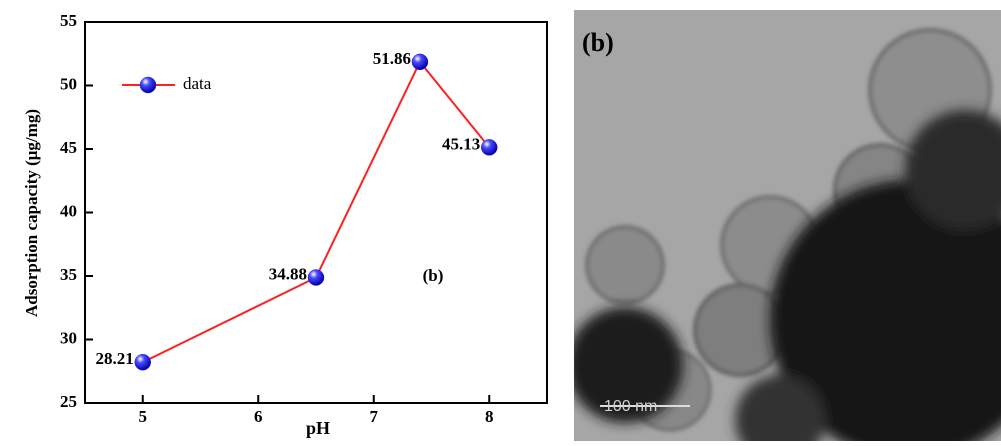  I want to click on value-label: 51.86, so click(392, 58).